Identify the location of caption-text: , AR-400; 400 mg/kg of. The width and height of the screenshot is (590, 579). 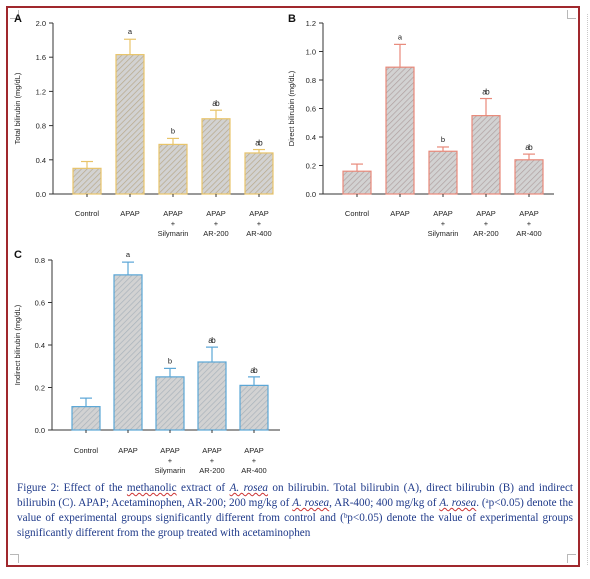
(383, 503).